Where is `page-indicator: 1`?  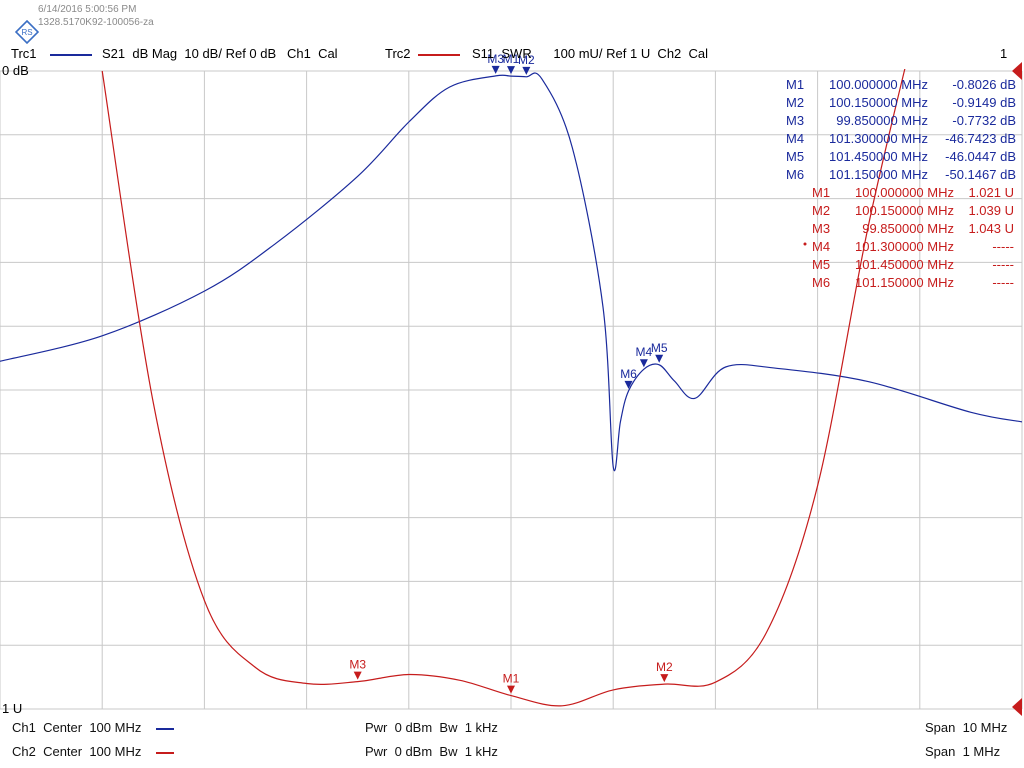
page-indicator: 1 is located at coordinates (1004, 53).